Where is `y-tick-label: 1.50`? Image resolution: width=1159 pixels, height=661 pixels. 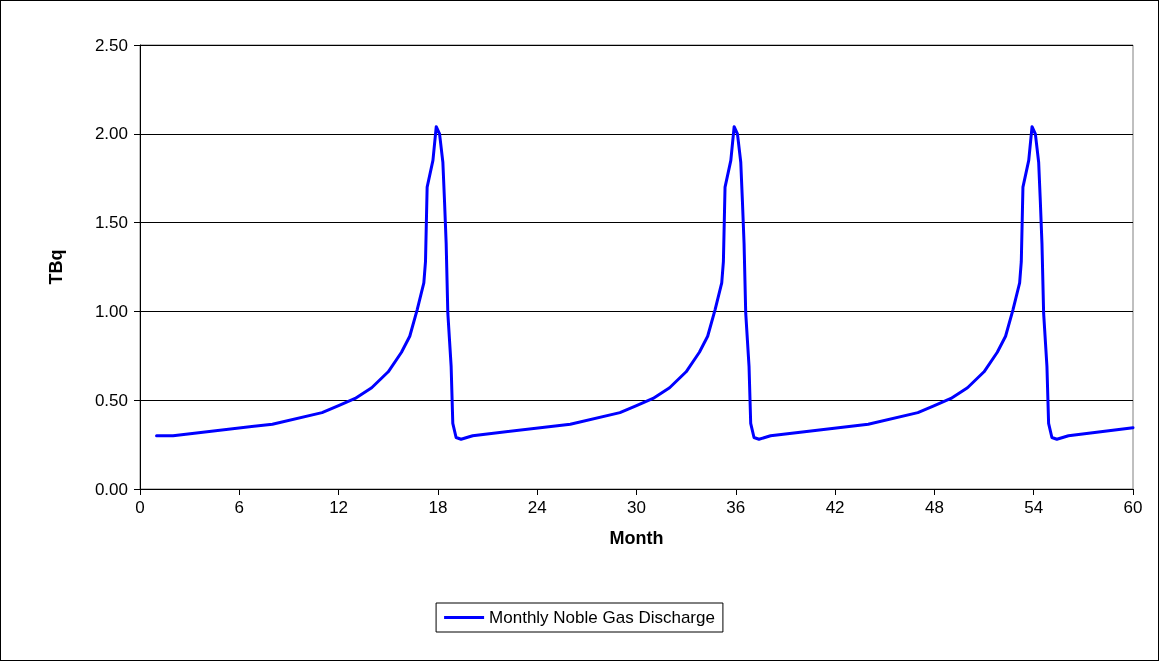 y-tick-label: 1.50 is located at coordinates (111, 223).